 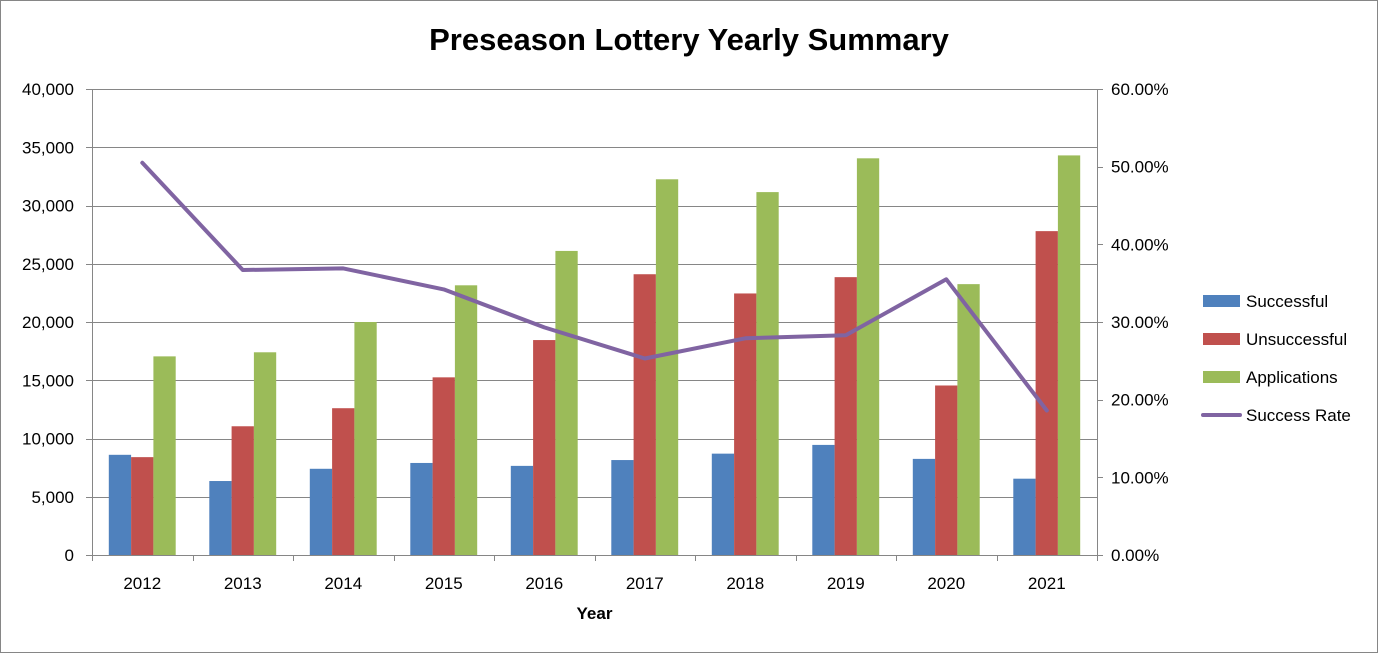 What do you see at coordinates (595, 574) in the screenshot?
I see `x-axis-ticks: 2012 2013 2014 2015 2016 2017 2018 2019 2020 2021` at bounding box center [595, 574].